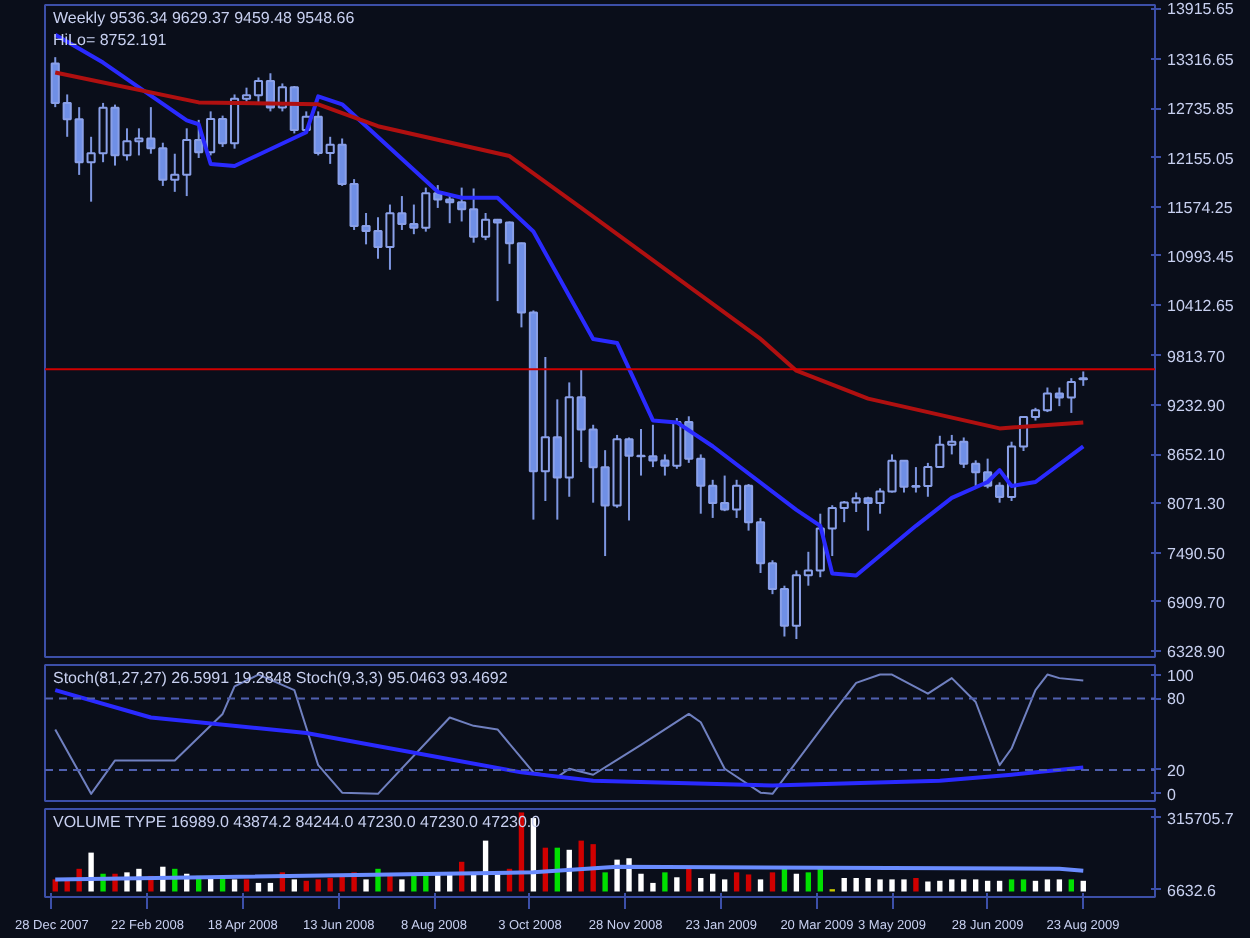 Image resolution: width=1250 pixels, height=938 pixels. What do you see at coordinates (1201, 9) in the screenshot?
I see `y-tick-label: 13915.65` at bounding box center [1201, 9].